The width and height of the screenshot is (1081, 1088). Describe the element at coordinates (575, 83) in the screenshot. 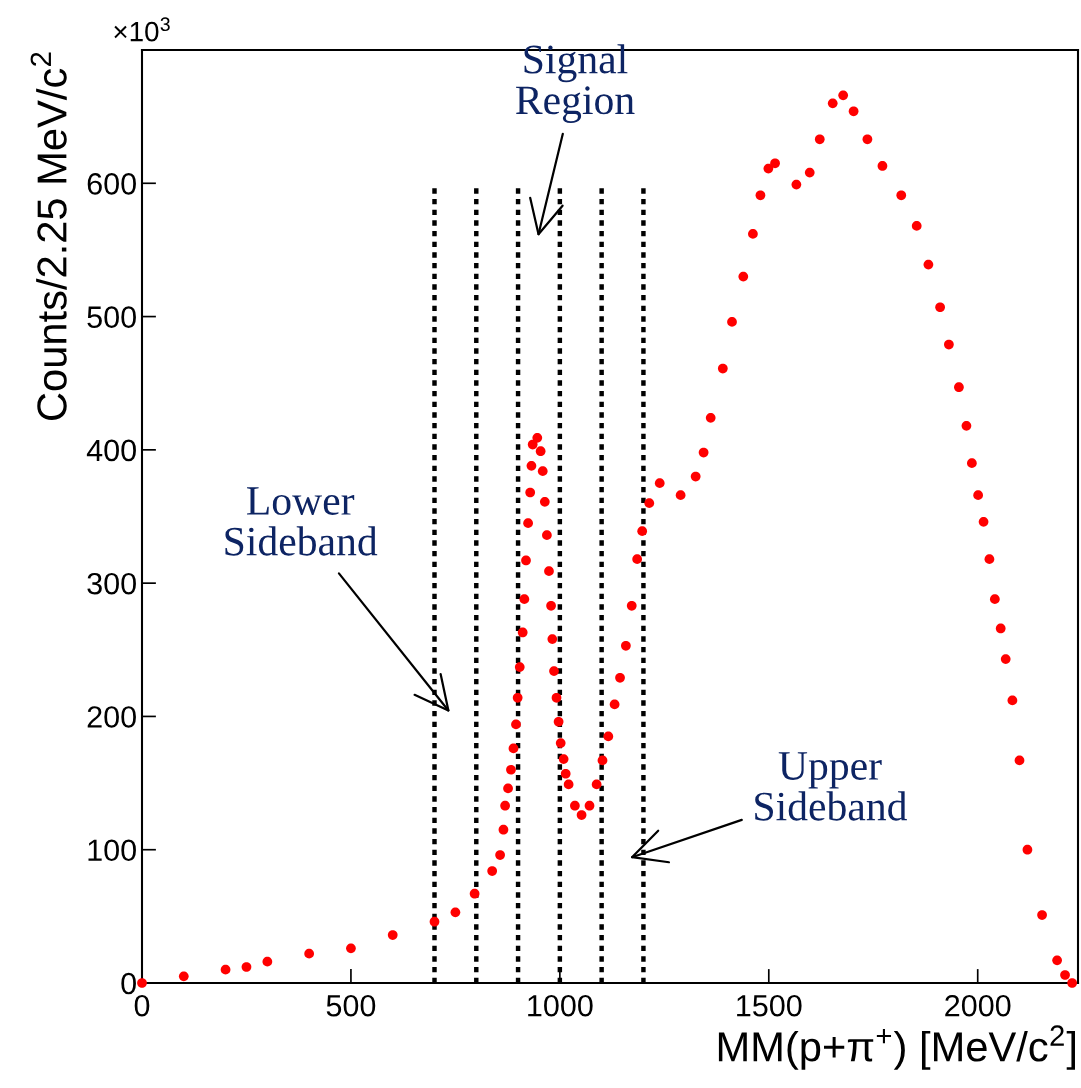

I see `annotation: Signal Region` at that location.